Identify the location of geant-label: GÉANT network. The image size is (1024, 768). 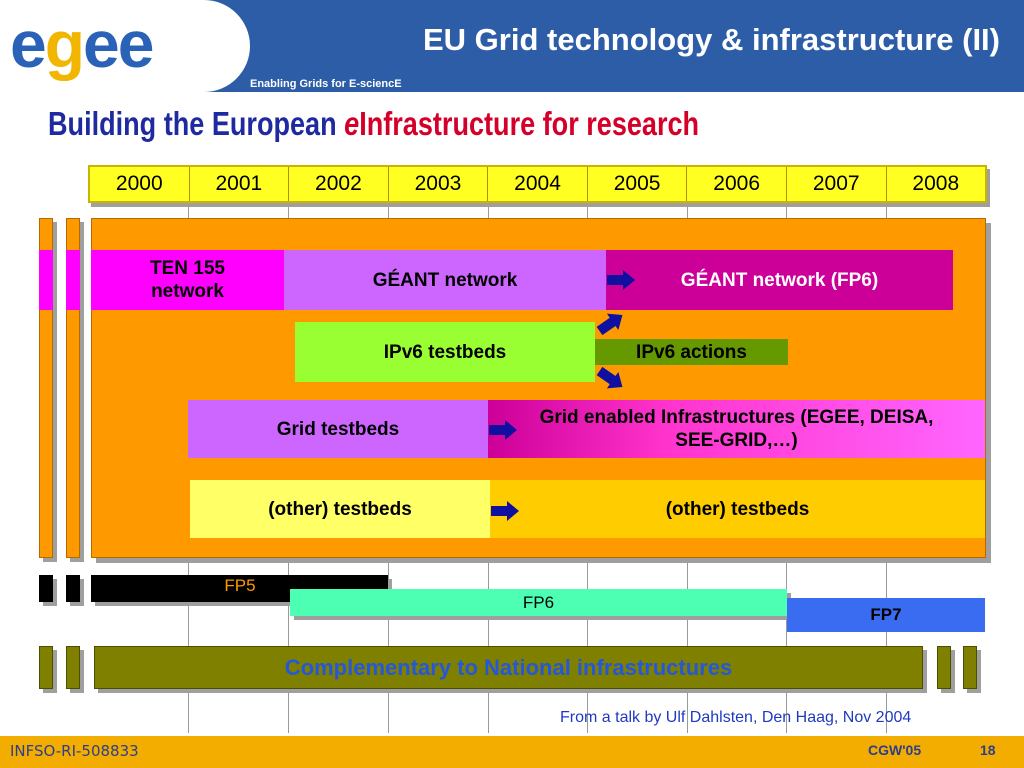
(445, 280).